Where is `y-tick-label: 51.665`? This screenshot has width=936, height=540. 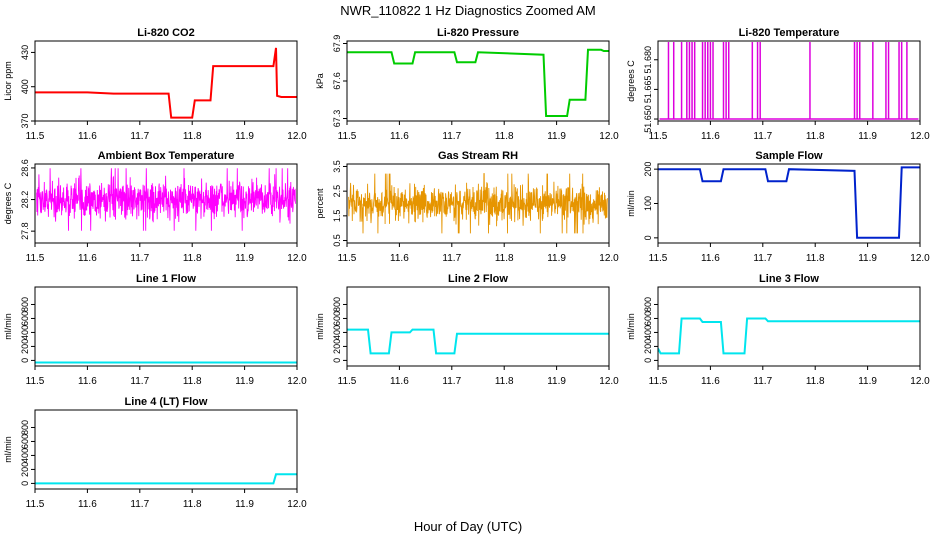 y-tick-label: 51.665 is located at coordinates (648, 90).